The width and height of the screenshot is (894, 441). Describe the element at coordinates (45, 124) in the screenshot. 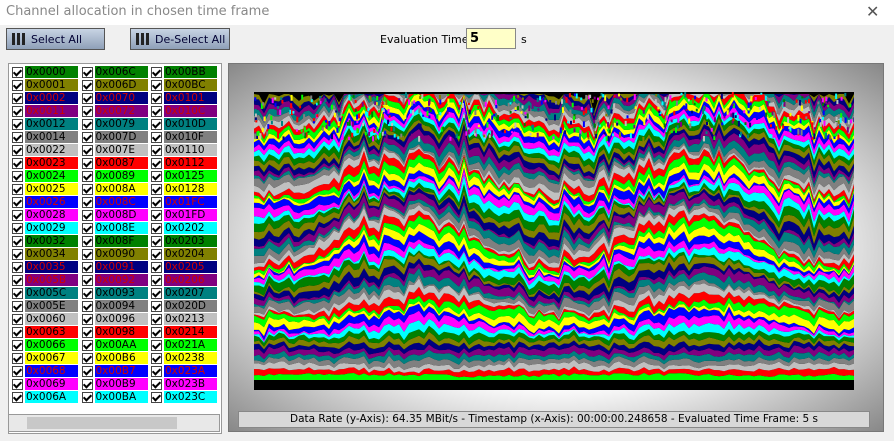

I see `channel-item: 0x0012` at that location.